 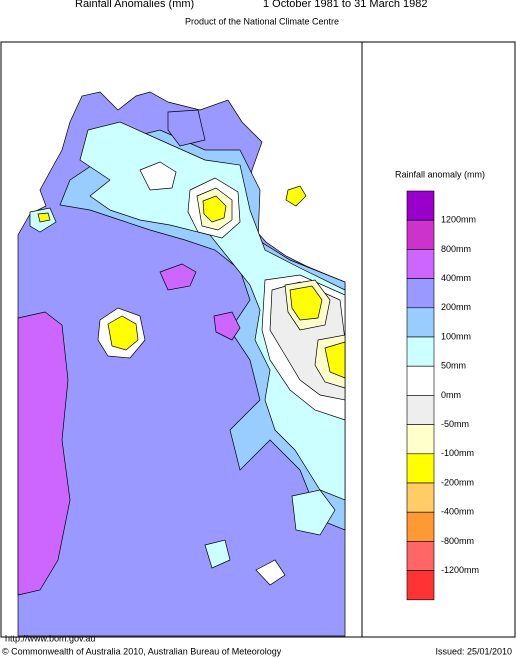 I want to click on issued: Issued: 25/01/2010, so click(x=473, y=651).